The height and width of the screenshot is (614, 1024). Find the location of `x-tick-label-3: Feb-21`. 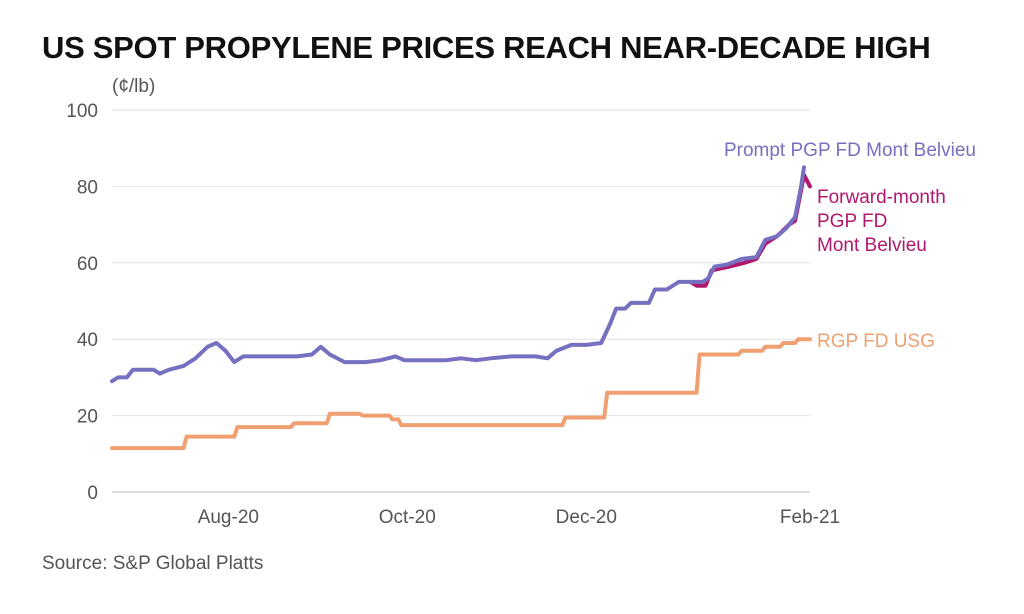

x-tick-label-3: Feb-21 is located at coordinates (810, 517).